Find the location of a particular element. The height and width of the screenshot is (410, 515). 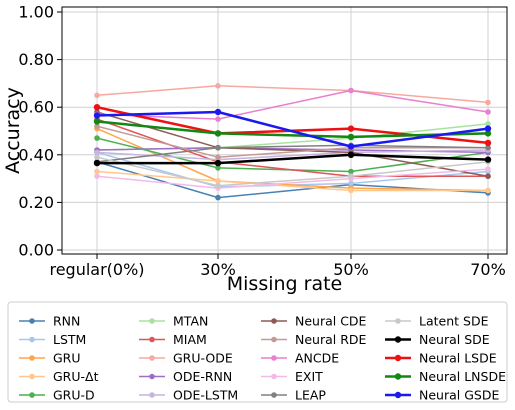

legend-item: Neural SDE is located at coordinates (437, 339).